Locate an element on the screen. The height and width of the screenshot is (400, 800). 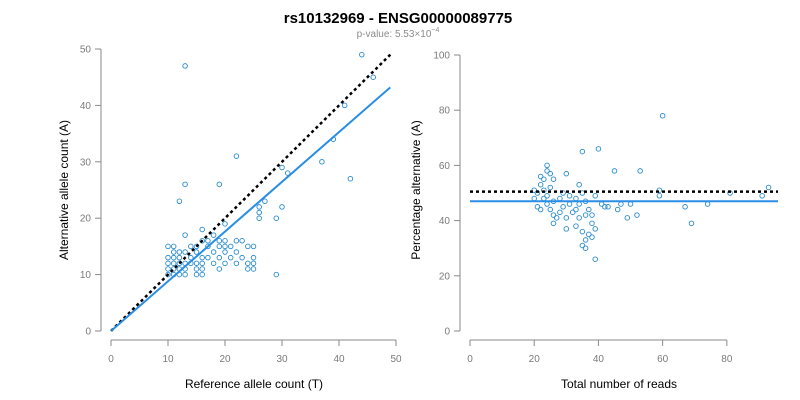
x-tick-label: 50 is located at coordinates (396, 359).